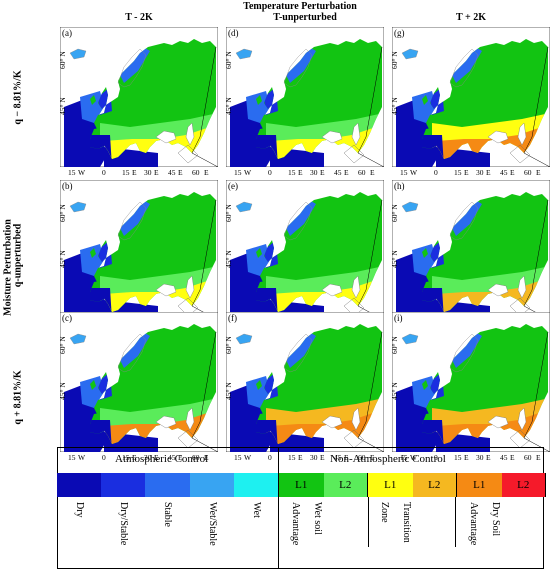 The image size is (550, 572). I want to click on panel-label: (d), so click(233, 33).